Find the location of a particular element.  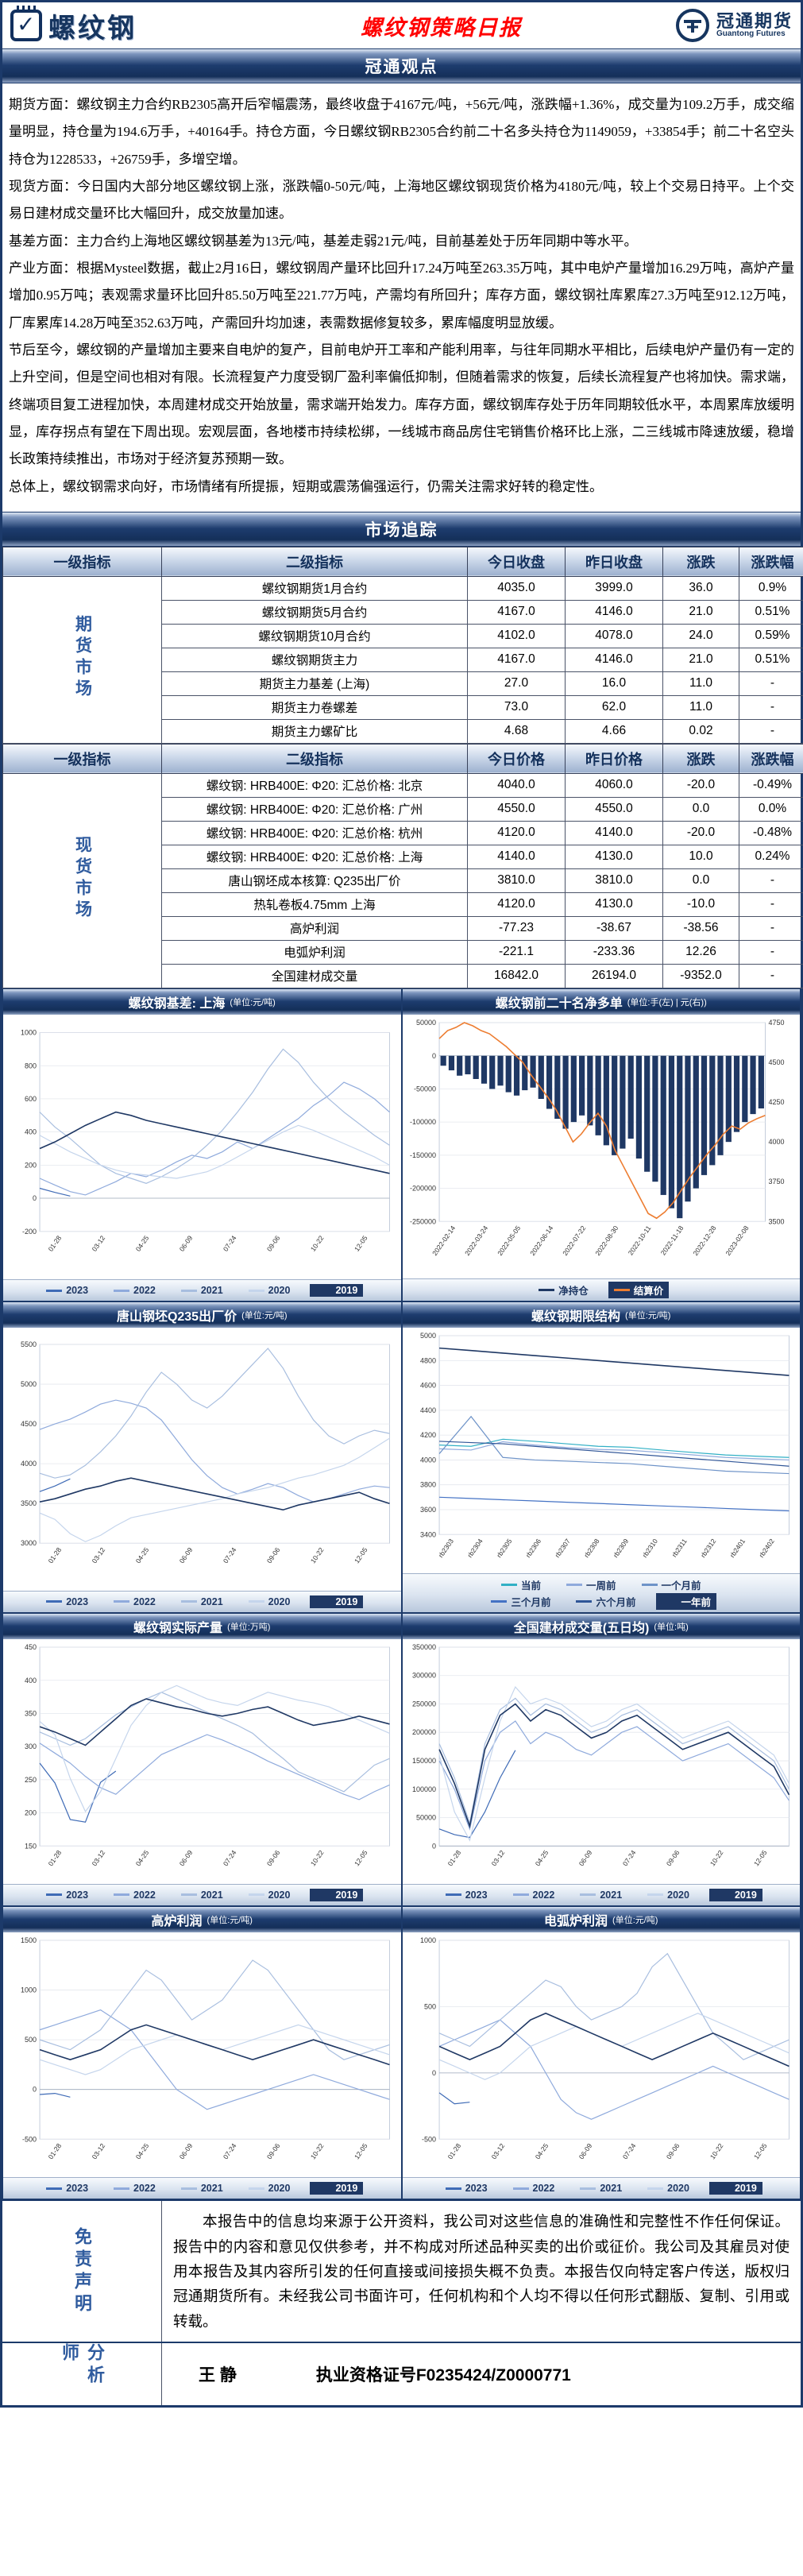

rebar-logo: ✓ 螺纹钢 is located at coordinates (137, 25).